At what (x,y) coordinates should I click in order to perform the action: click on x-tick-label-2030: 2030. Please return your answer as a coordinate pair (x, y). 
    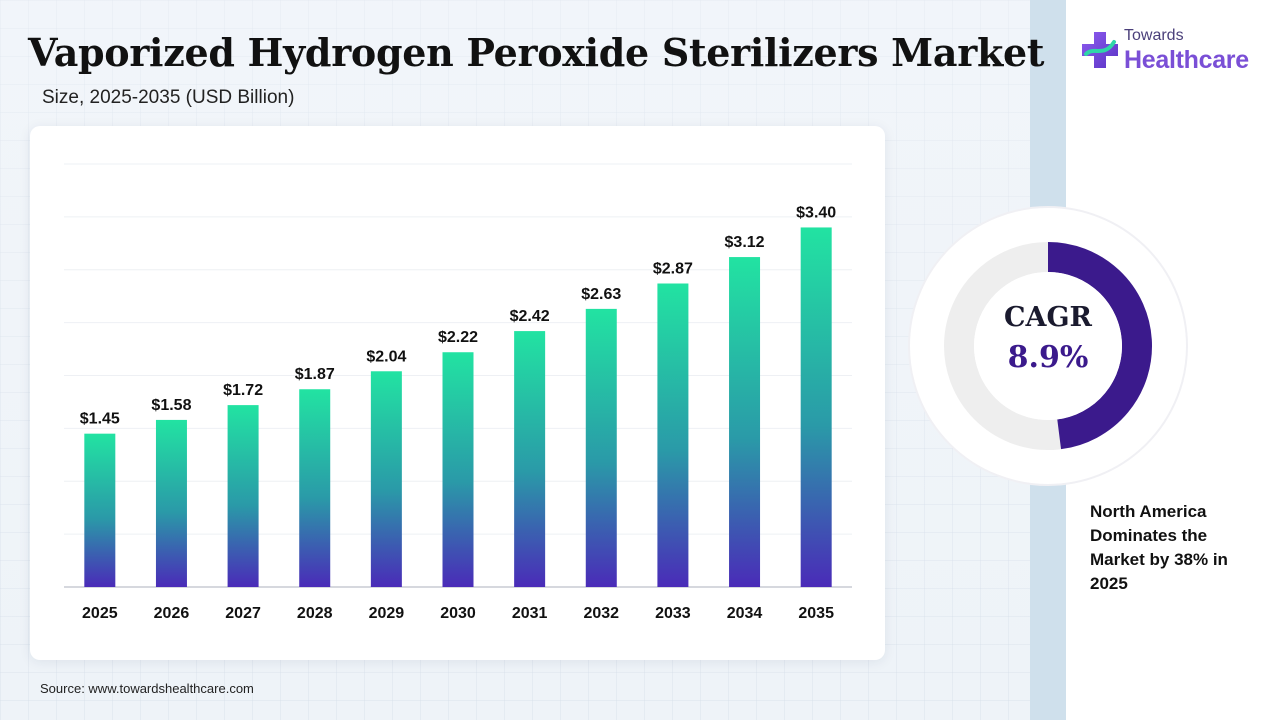
    Looking at the image, I should click on (458, 613).